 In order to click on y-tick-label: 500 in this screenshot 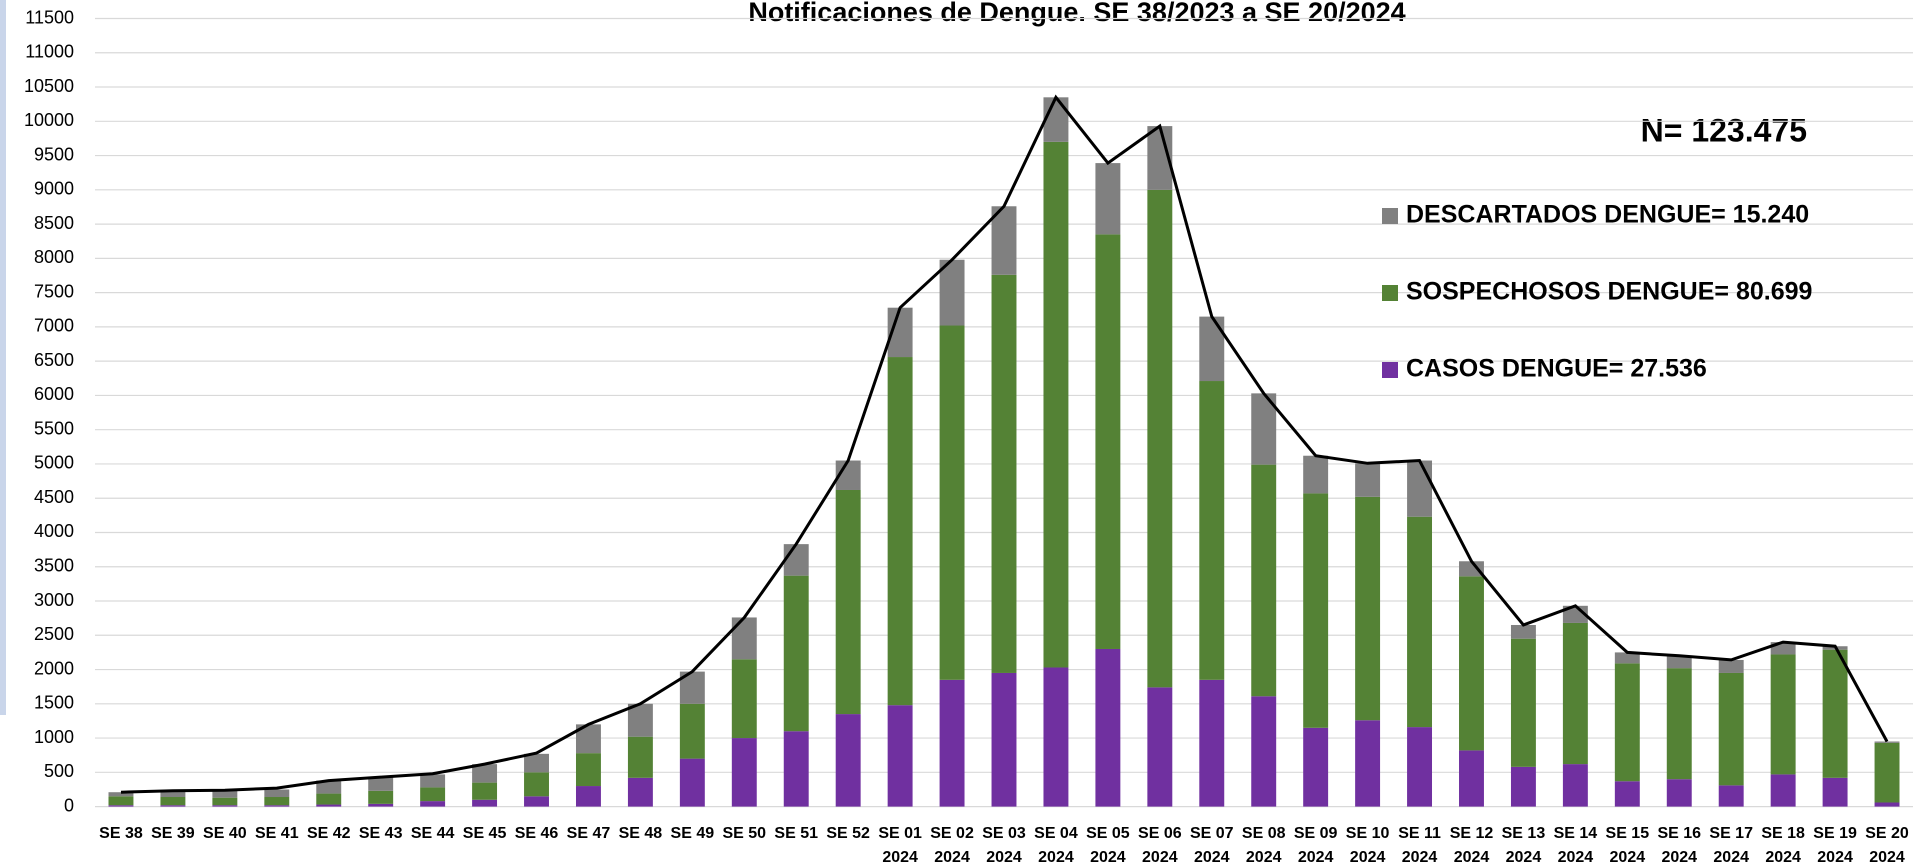, I will do `click(59, 771)`.